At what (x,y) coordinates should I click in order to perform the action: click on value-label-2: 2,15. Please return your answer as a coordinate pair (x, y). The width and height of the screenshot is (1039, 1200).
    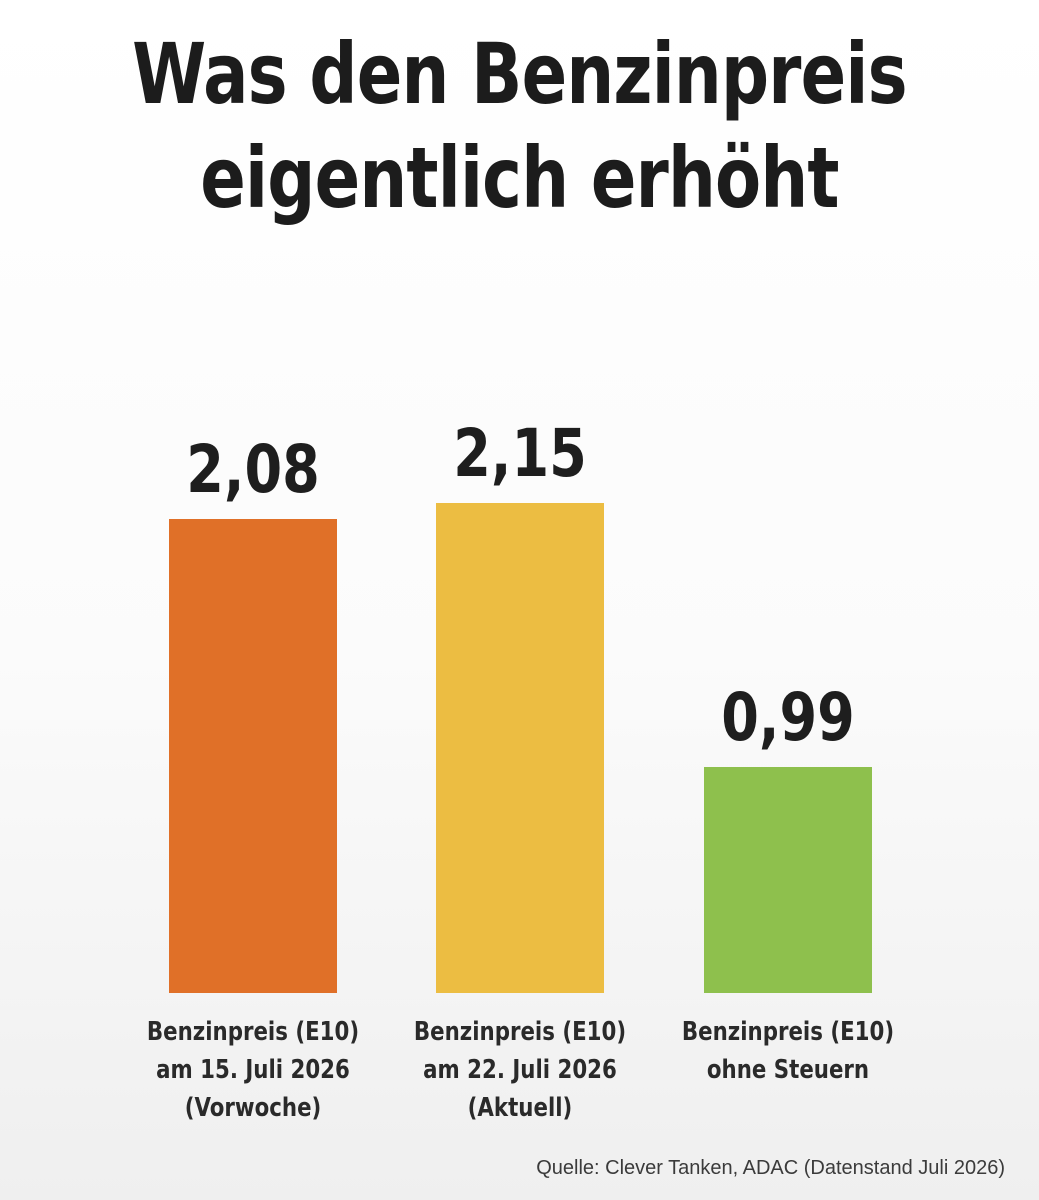
    Looking at the image, I should click on (520, 453).